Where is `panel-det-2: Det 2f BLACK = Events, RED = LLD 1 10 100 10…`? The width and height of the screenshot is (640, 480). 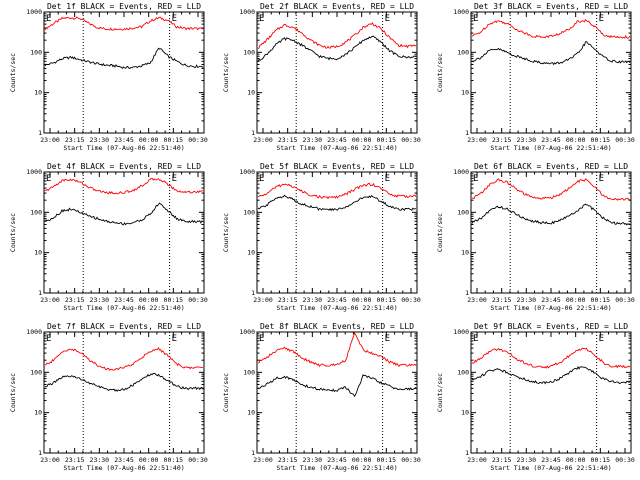
panel-det-2: Det 2f BLACK = Events, RED = LLD 1 10 100 10… is located at coordinates (321, 77).